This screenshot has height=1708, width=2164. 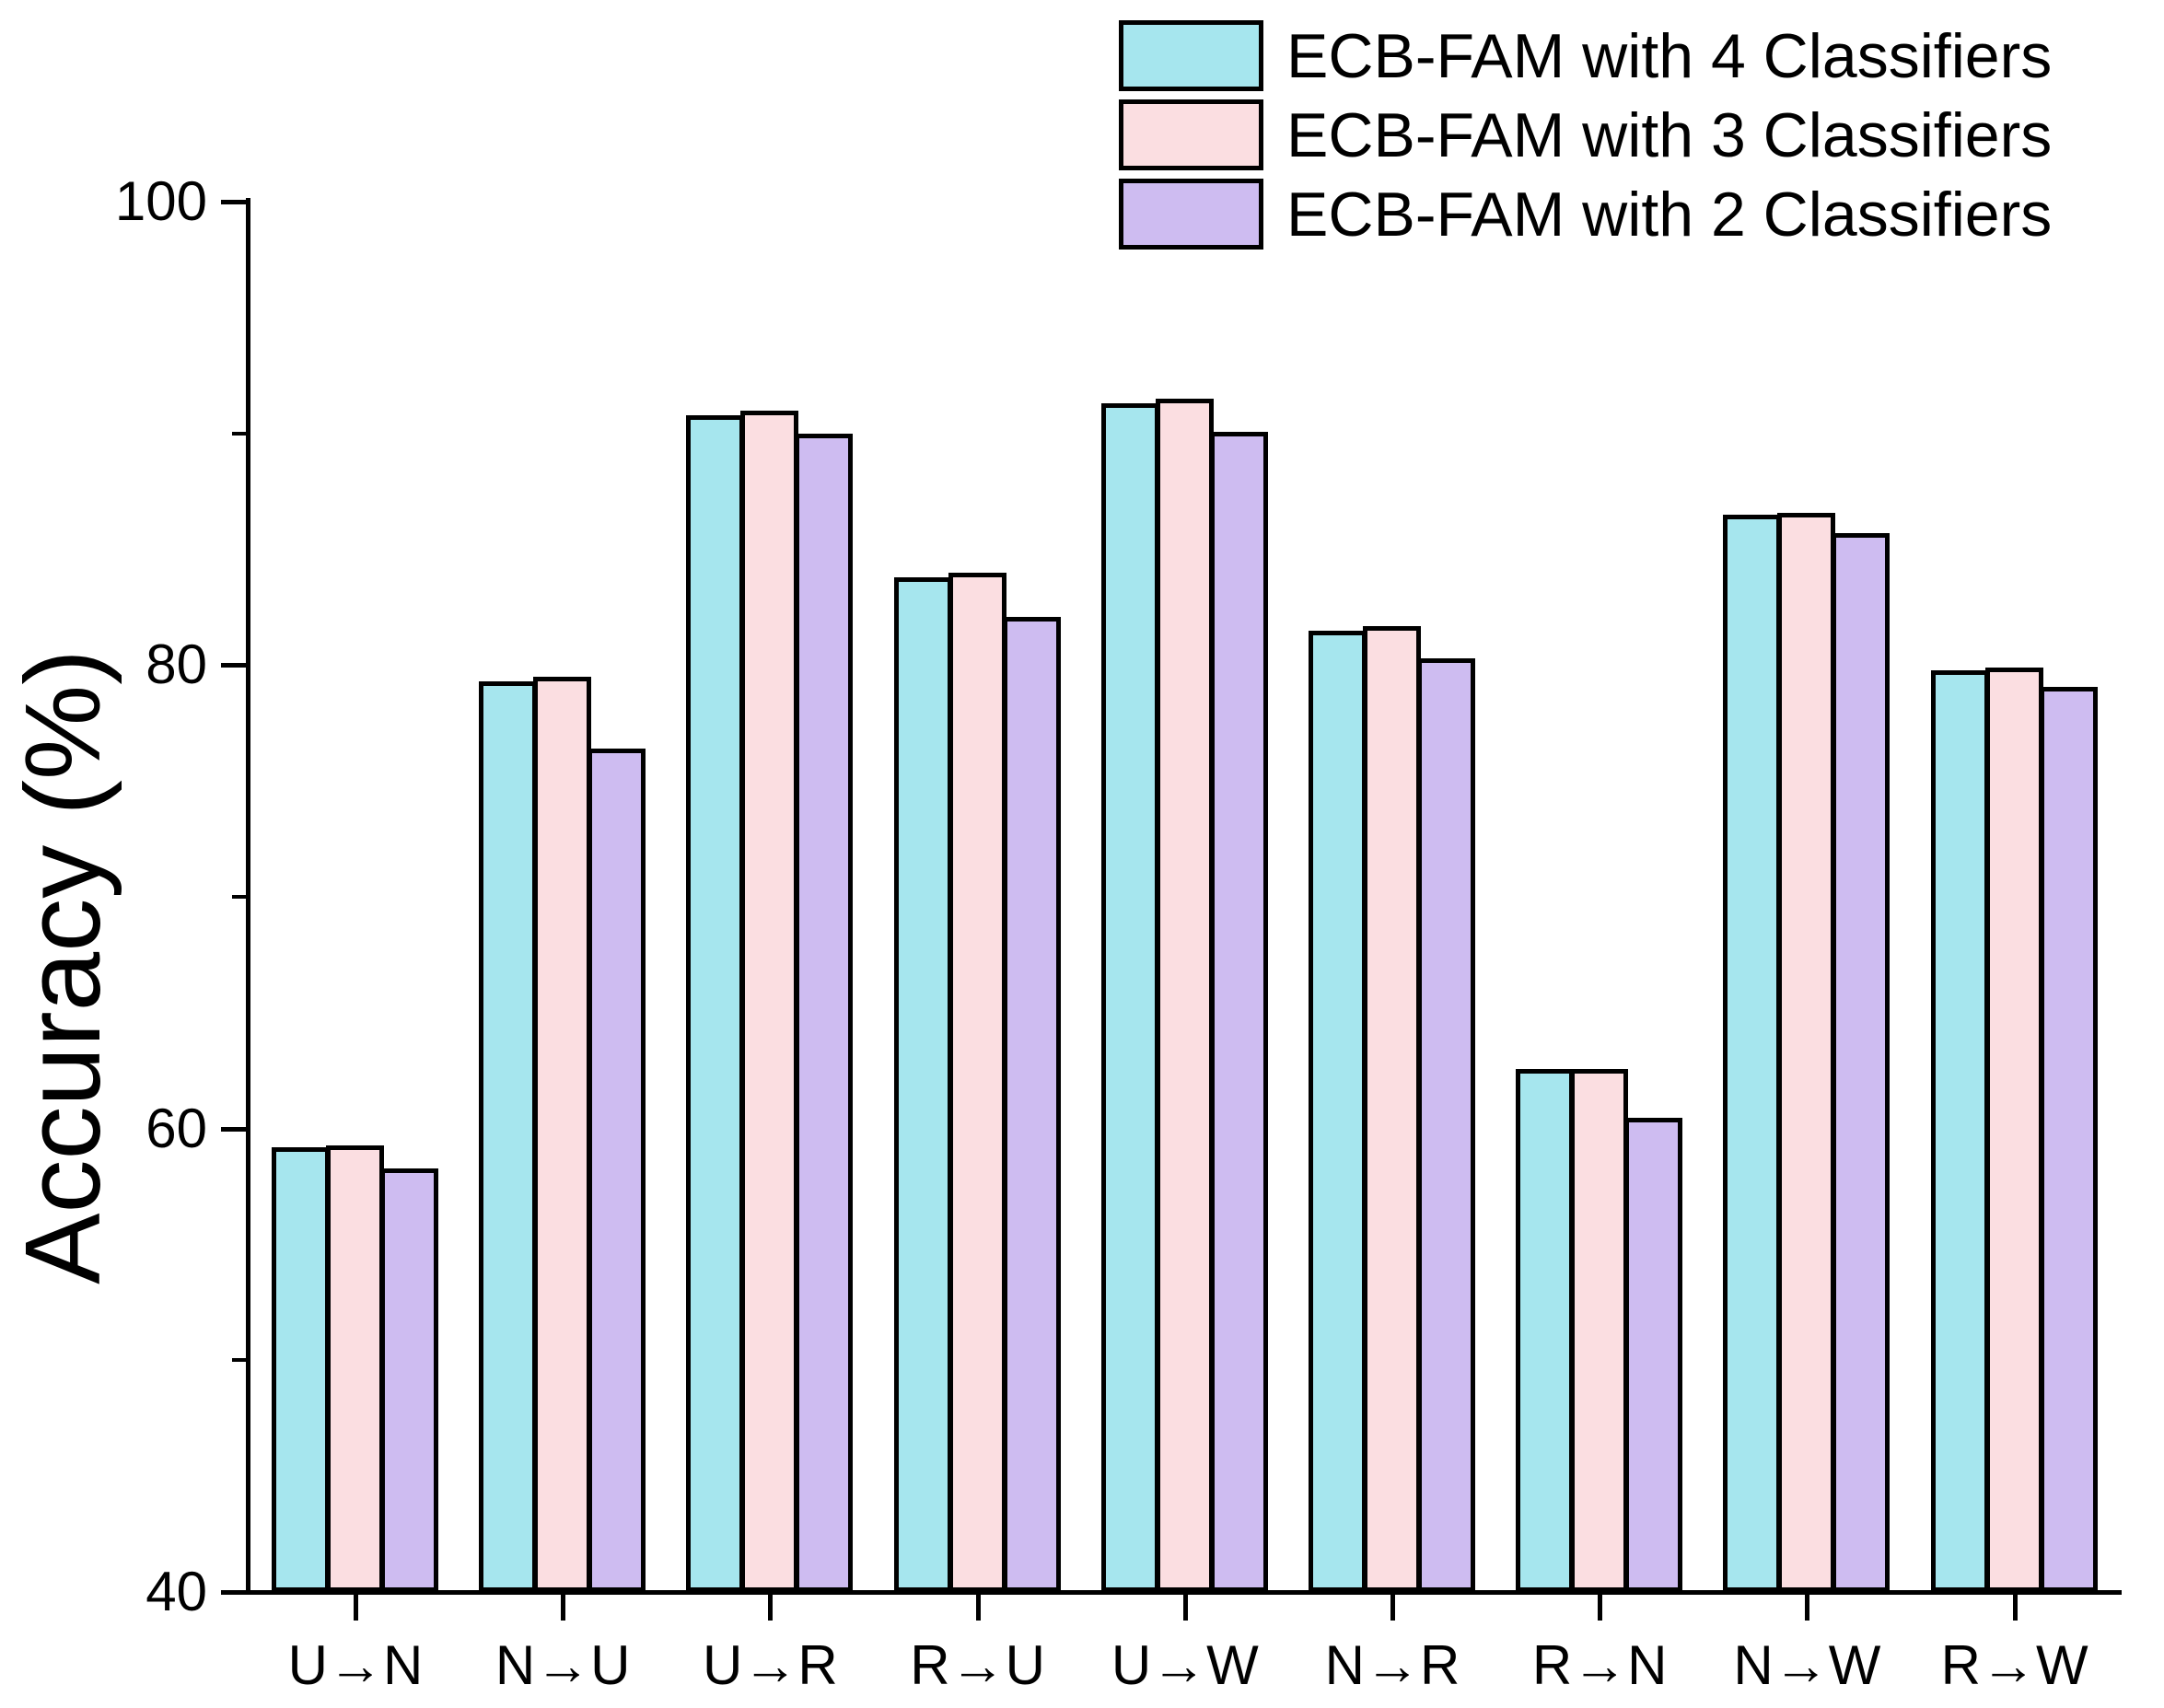 I want to click on x-category-label: U→N, so click(x=356, y=1665).